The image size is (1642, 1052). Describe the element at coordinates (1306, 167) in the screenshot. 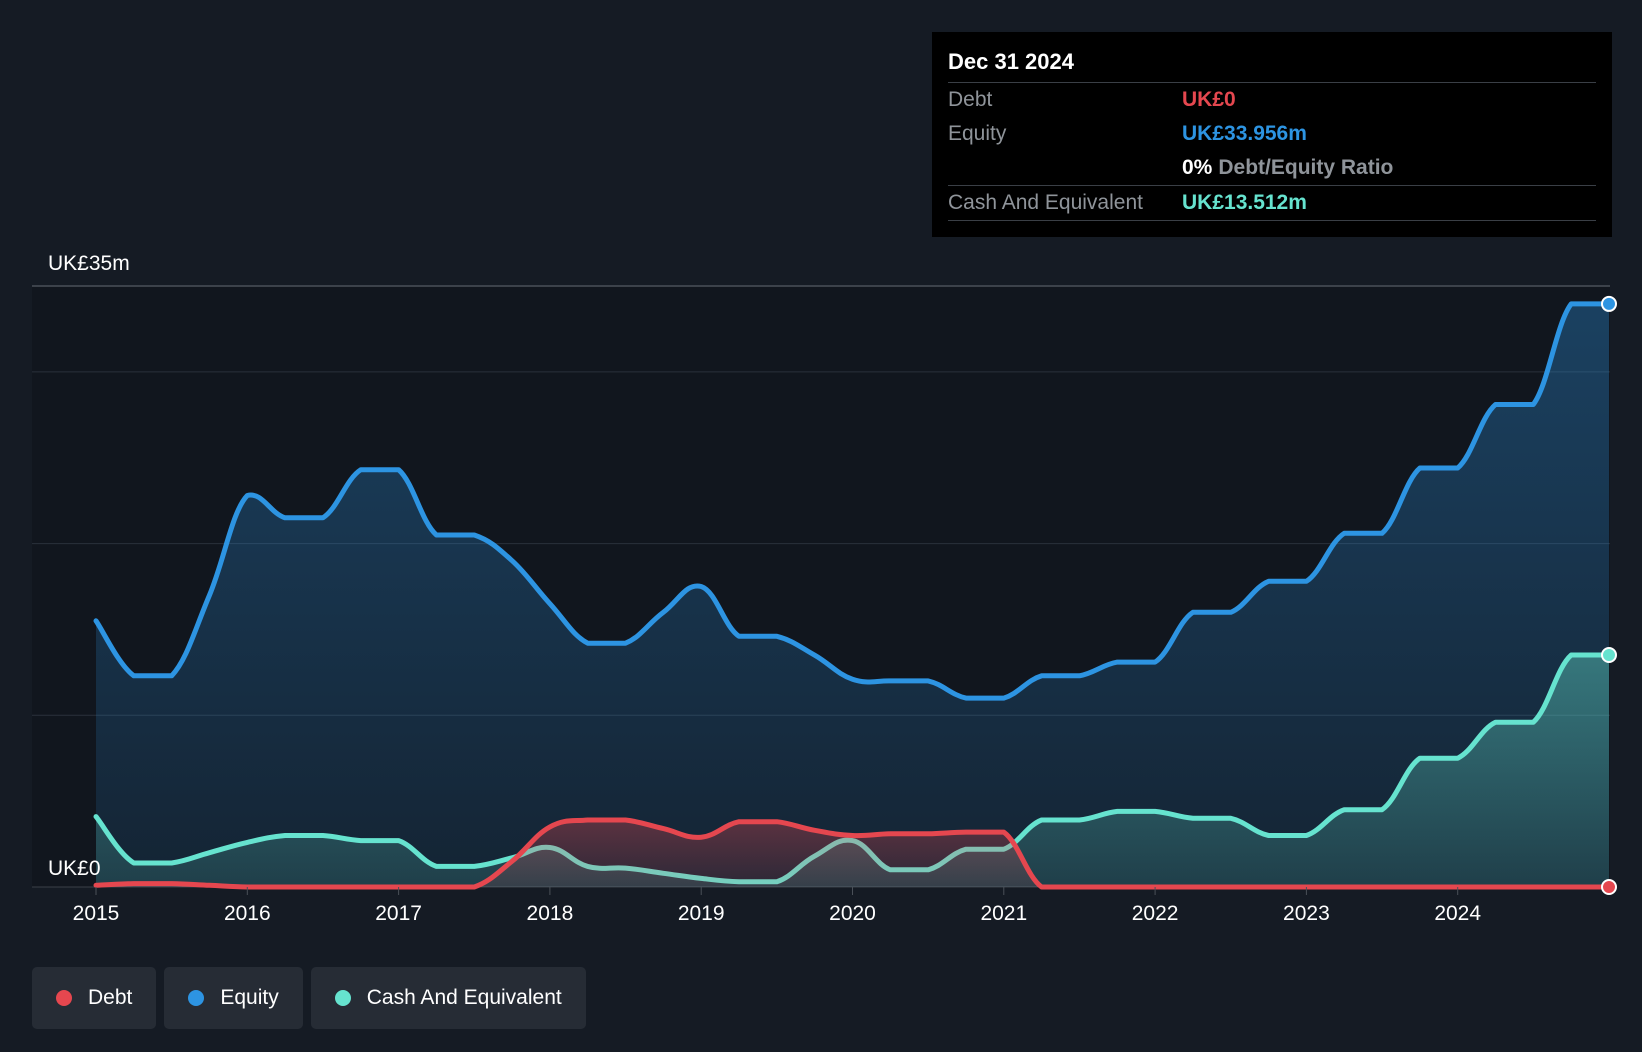

I see `tooltip-ratio-suffix: Debt/Equity Ratio` at that location.